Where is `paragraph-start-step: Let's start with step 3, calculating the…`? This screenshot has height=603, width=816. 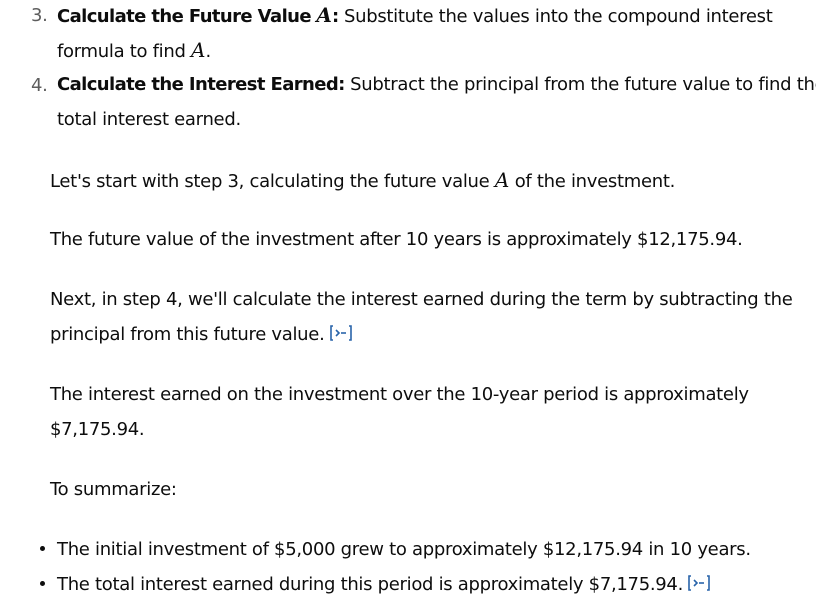 paragraph-start-step: Let's start with step 3, calculating the… is located at coordinates (363, 180).